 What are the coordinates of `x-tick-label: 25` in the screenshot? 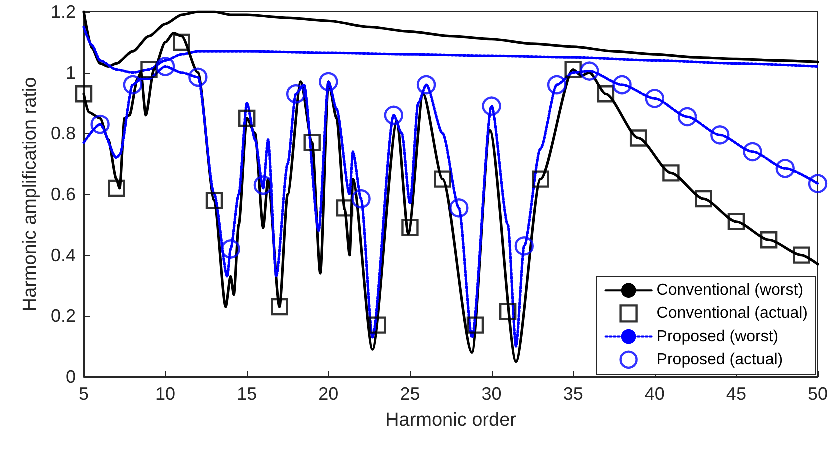 It's located at (410, 394).